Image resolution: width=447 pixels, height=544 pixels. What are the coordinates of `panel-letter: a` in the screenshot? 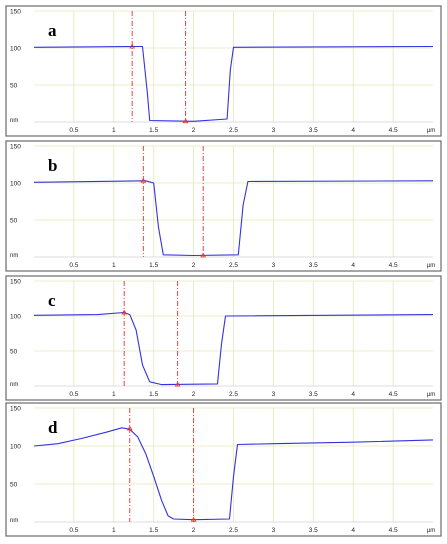 It's located at (52, 30).